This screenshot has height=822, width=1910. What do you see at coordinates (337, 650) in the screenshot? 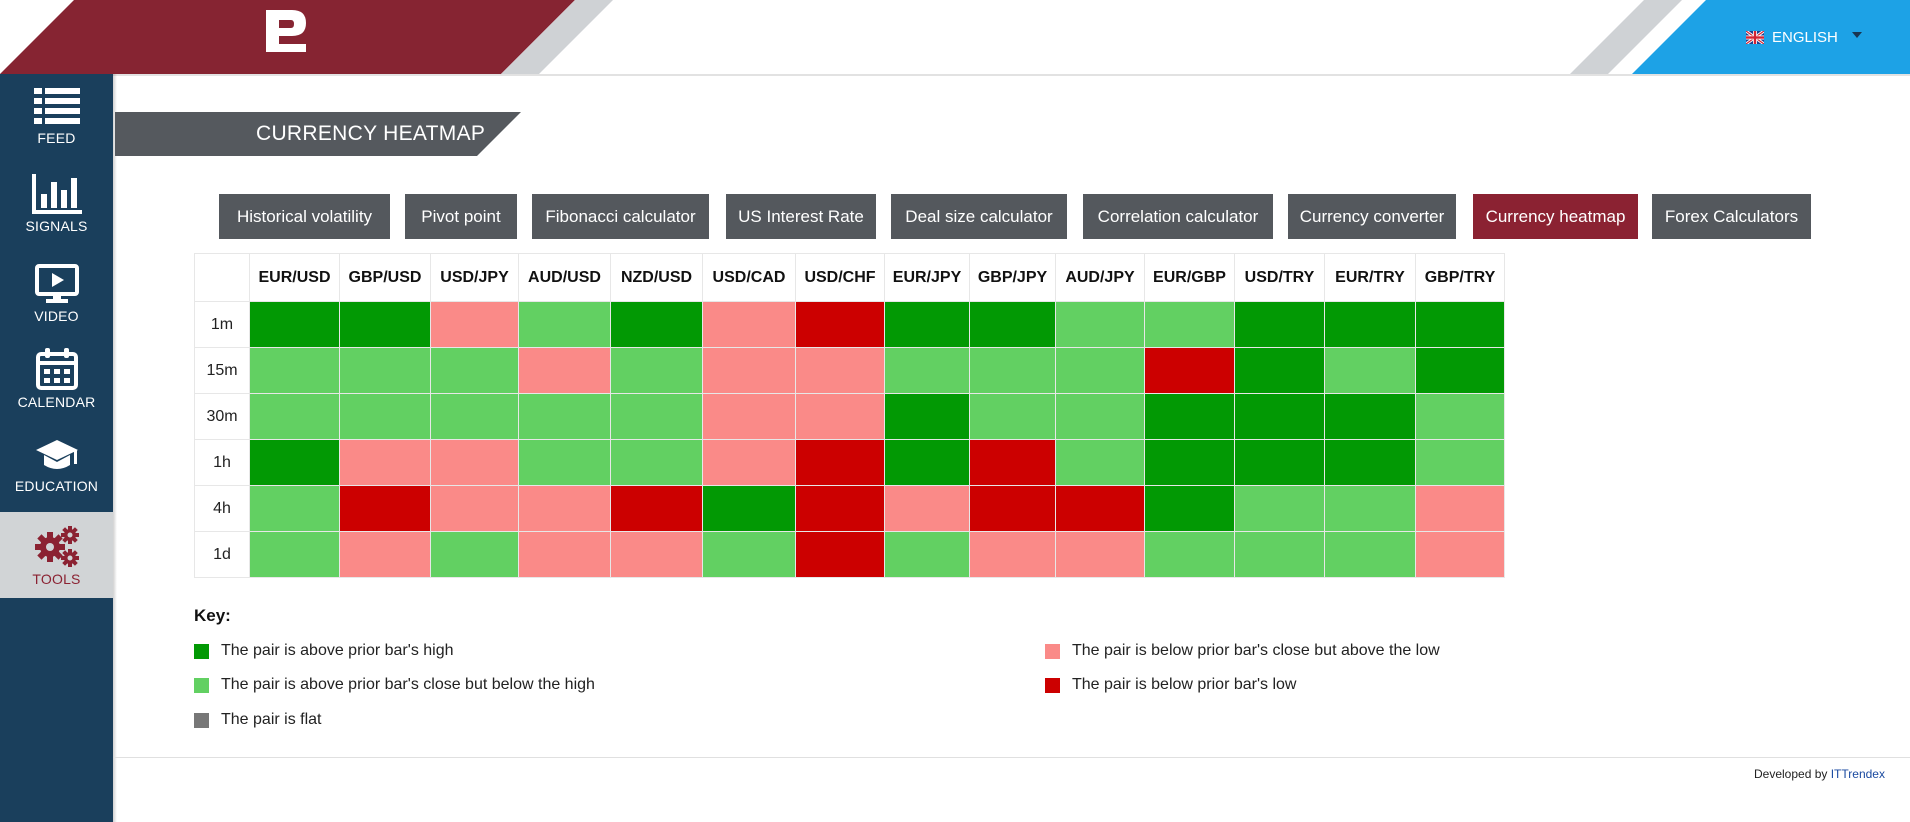
I see `key-text: The pair is above prior bar's high` at bounding box center [337, 650].